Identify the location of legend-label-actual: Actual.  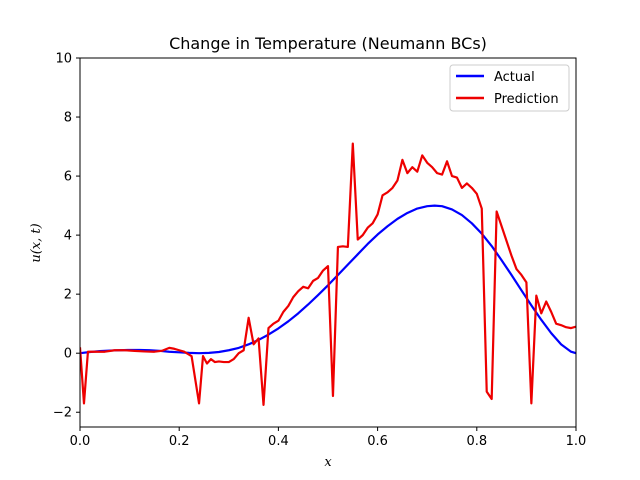
(514, 77).